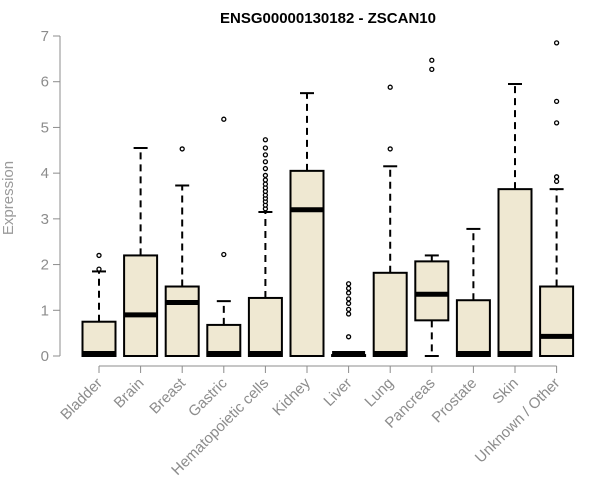  I want to click on y-tick-label: 3, so click(45, 219).